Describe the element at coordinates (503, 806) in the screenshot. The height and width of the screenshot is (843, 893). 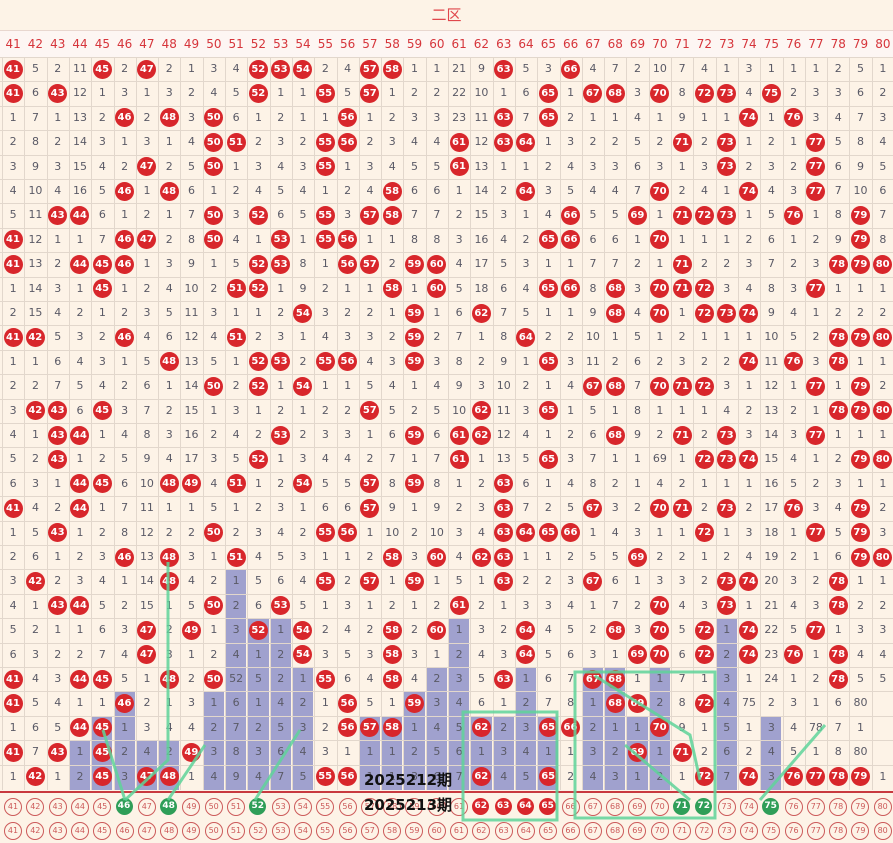
I see `selected-number-ball: 63` at that location.